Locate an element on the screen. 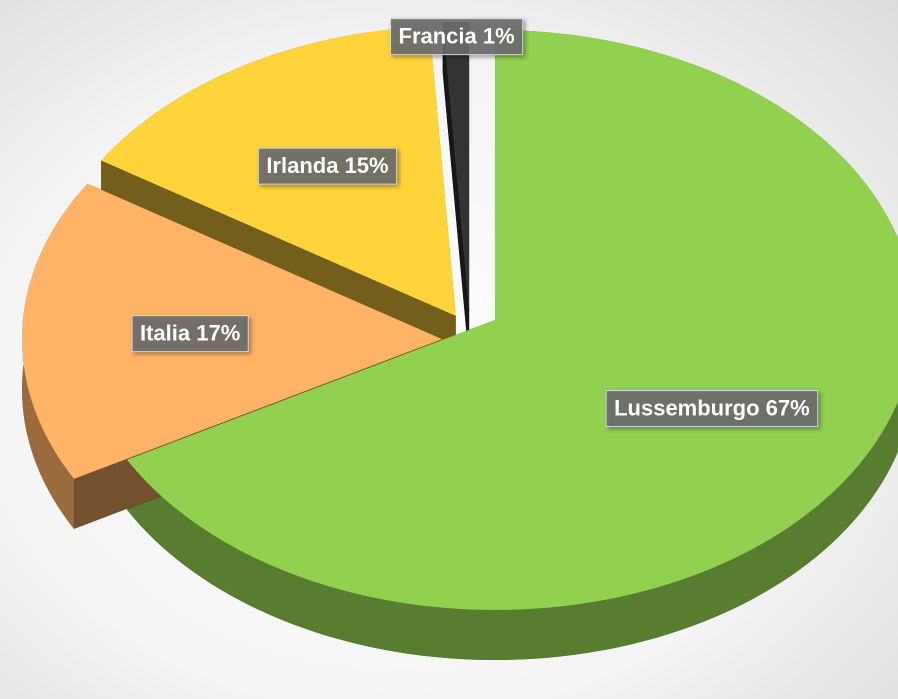 Image resolution: width=898 pixels, height=699 pixels. label-text: Italia 17% is located at coordinates (190, 332).